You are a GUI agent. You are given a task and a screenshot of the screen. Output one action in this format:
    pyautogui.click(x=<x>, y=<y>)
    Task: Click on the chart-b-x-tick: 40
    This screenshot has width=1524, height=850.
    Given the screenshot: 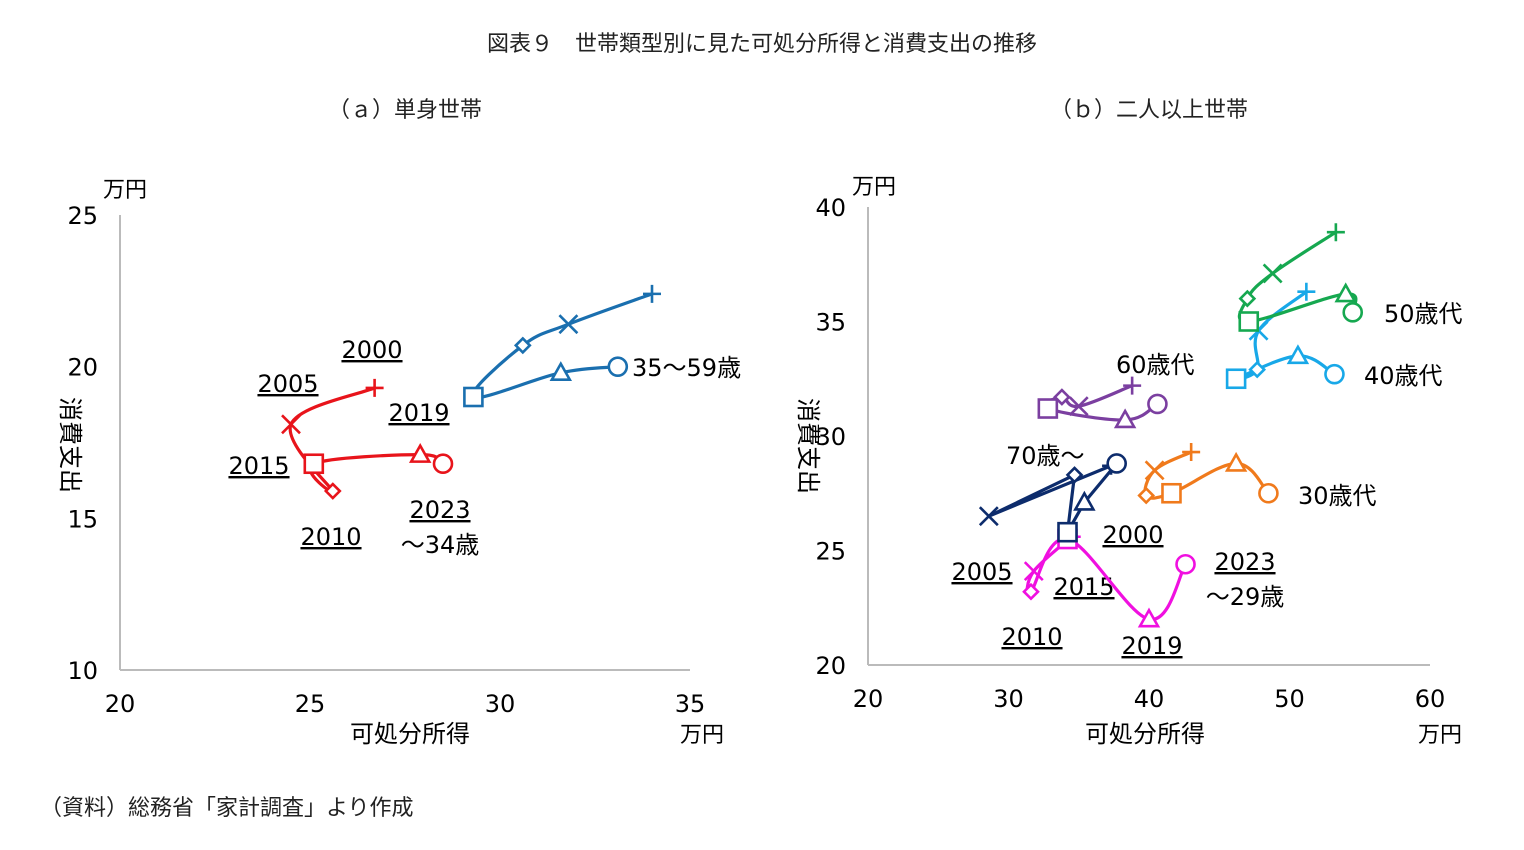 What is the action you would take?
    pyautogui.click(x=1149, y=699)
    